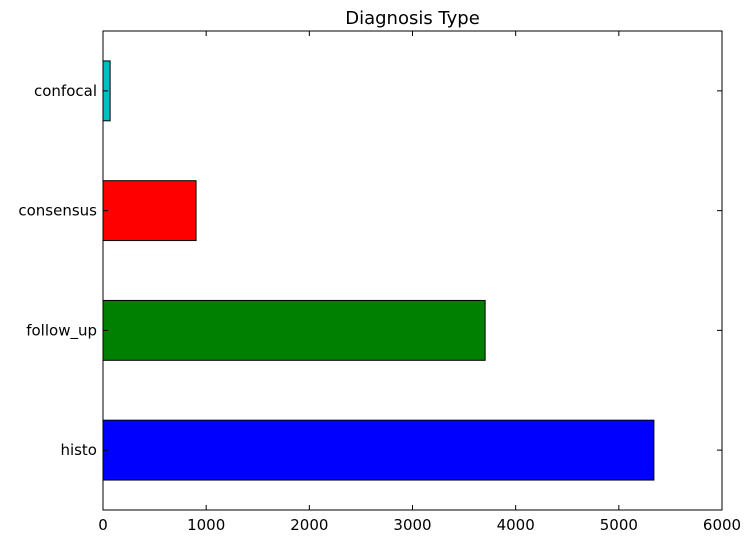 The height and width of the screenshot is (542, 753). I want to click on x-tick-label: 6000, so click(722, 525).